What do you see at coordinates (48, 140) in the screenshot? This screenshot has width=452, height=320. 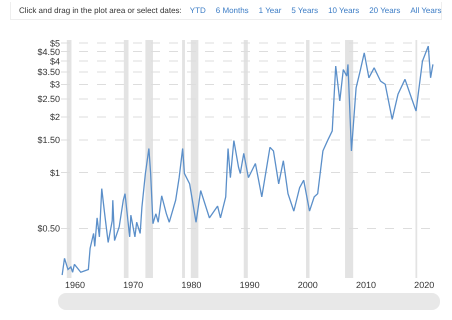 I see `y-tick-label: $1.50` at bounding box center [48, 140].